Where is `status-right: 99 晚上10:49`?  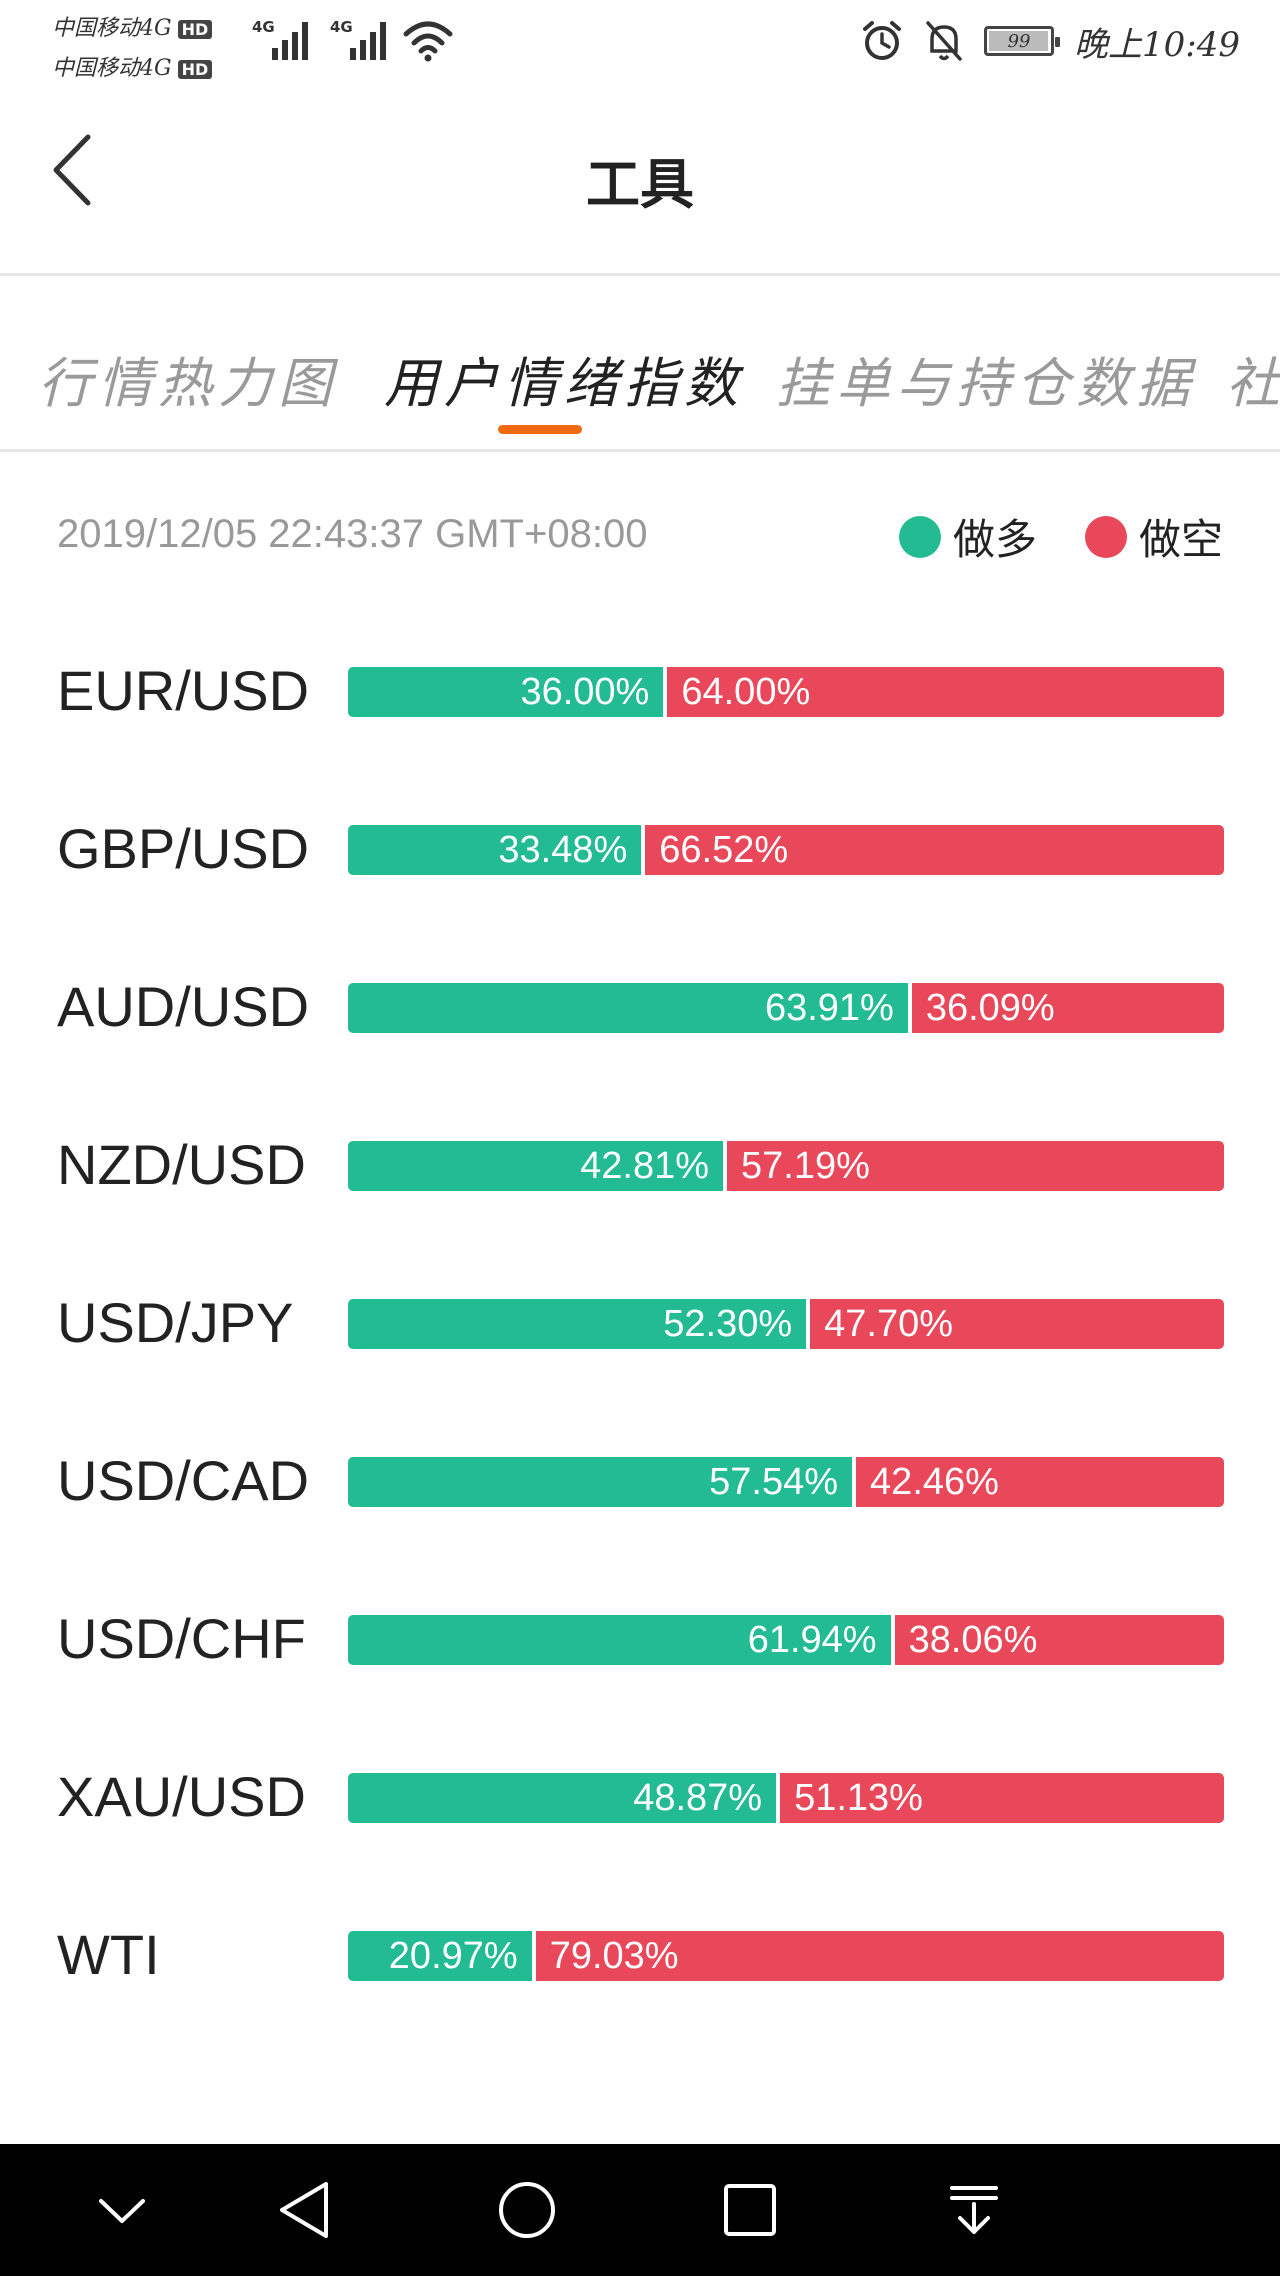 status-right: 99 晚上10:49 is located at coordinates (1050, 41).